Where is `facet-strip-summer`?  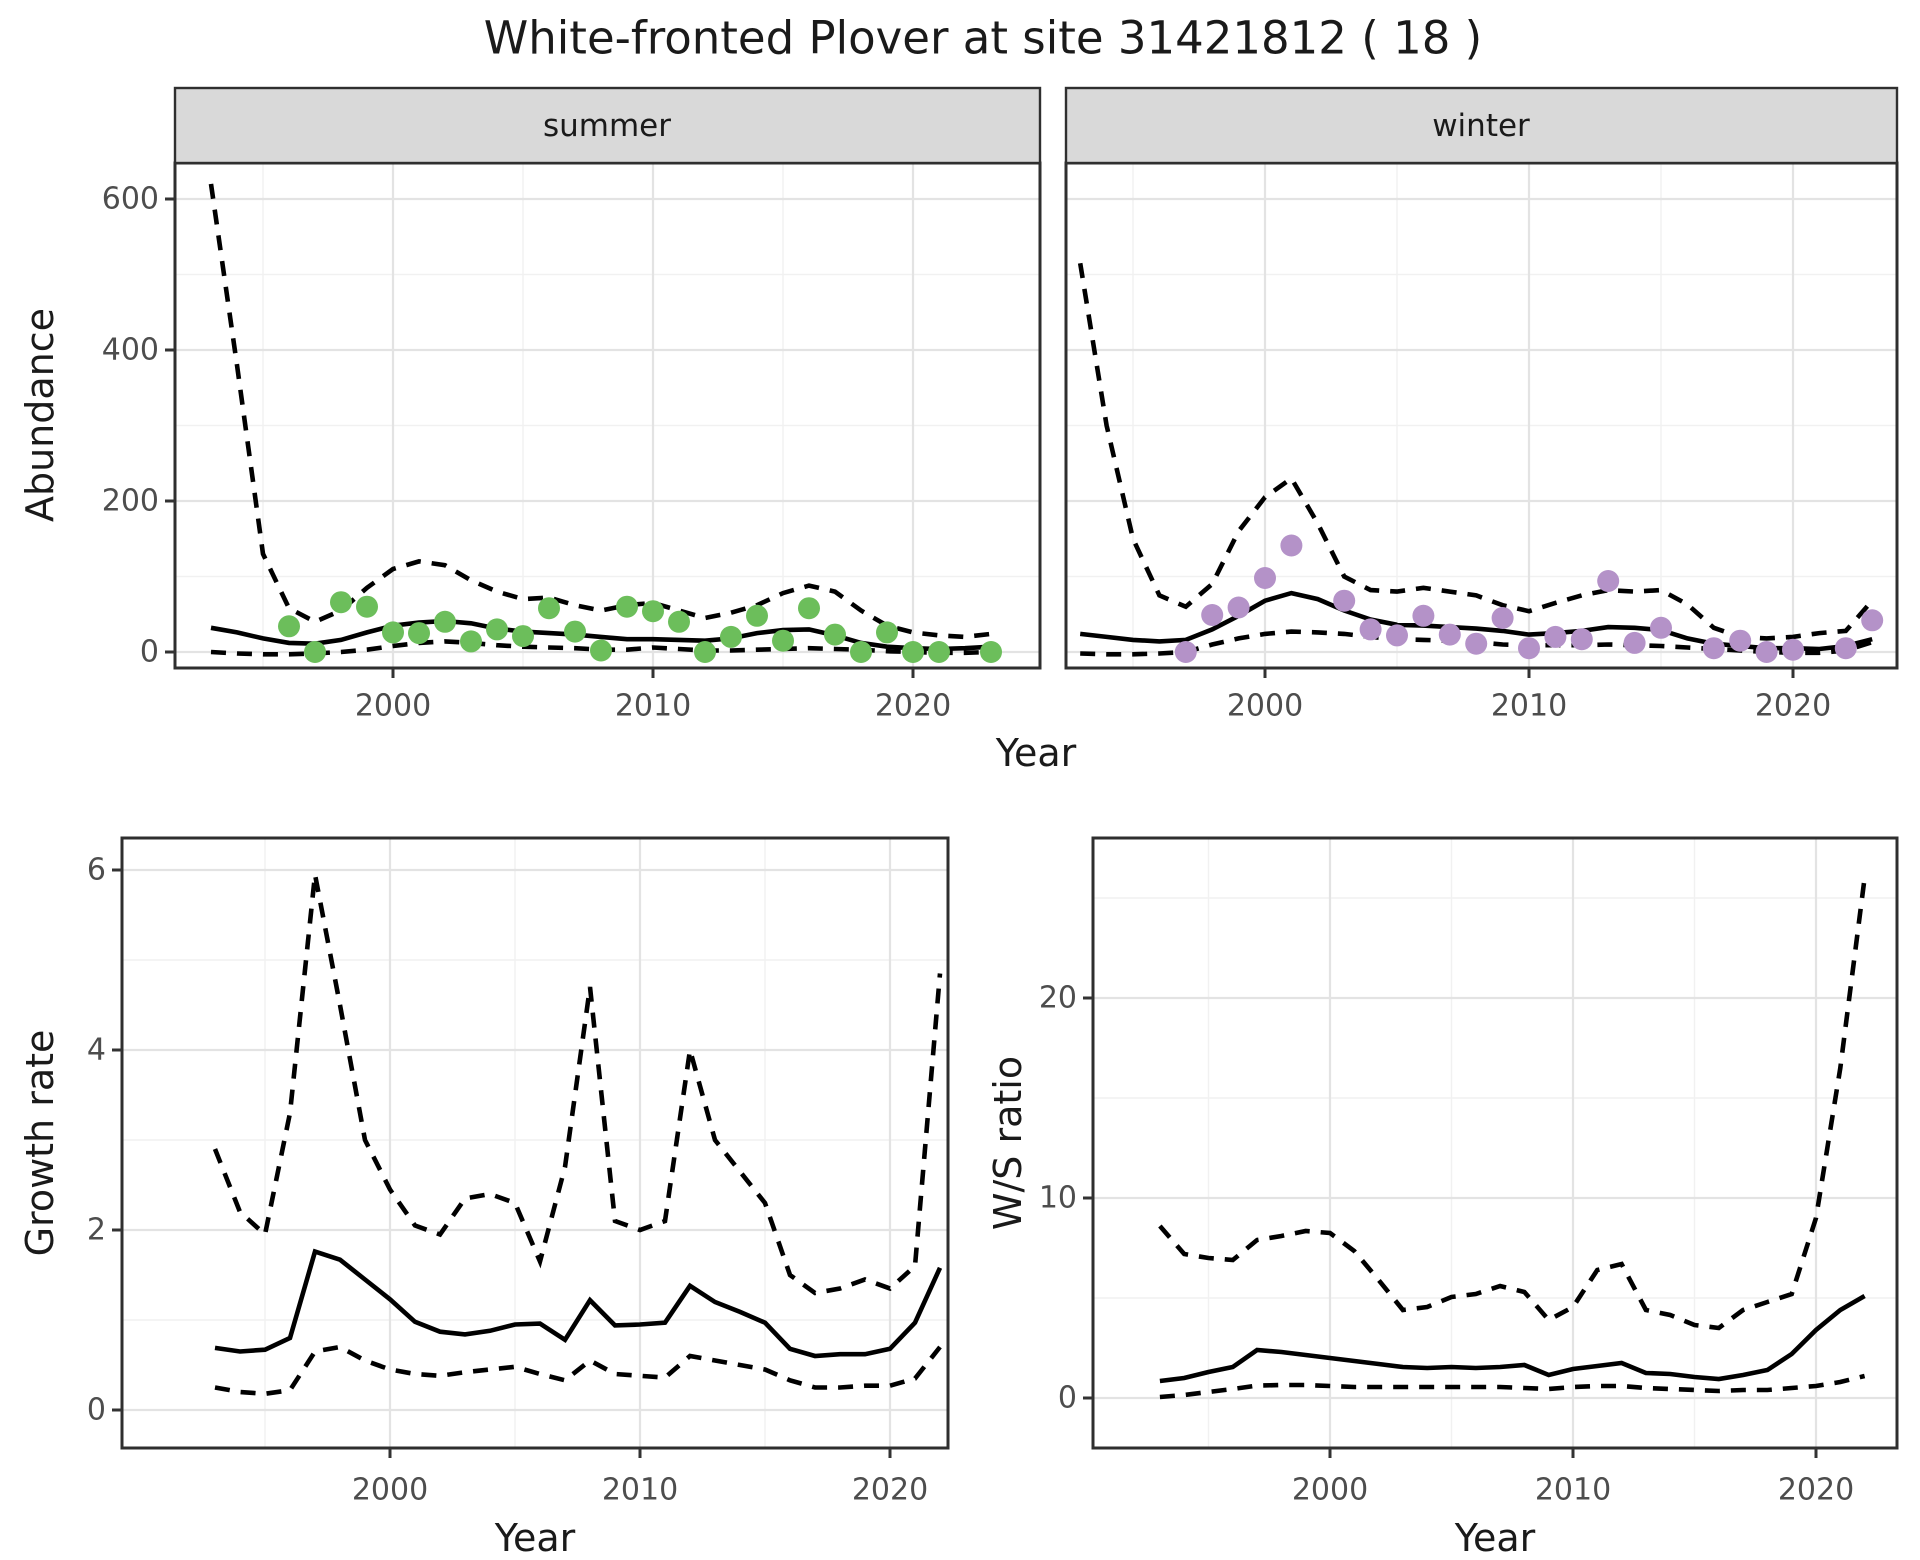
facet-strip-summer is located at coordinates (607, 125).